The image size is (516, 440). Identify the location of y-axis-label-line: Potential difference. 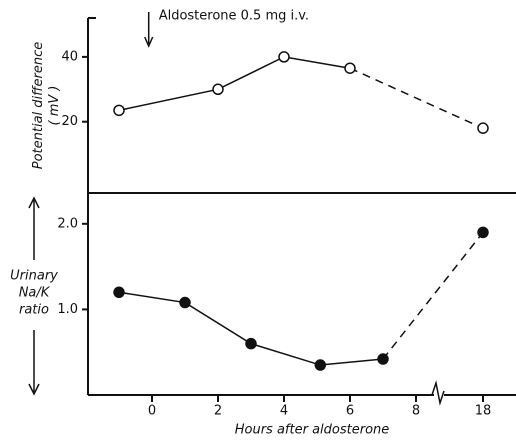
(38, 106).